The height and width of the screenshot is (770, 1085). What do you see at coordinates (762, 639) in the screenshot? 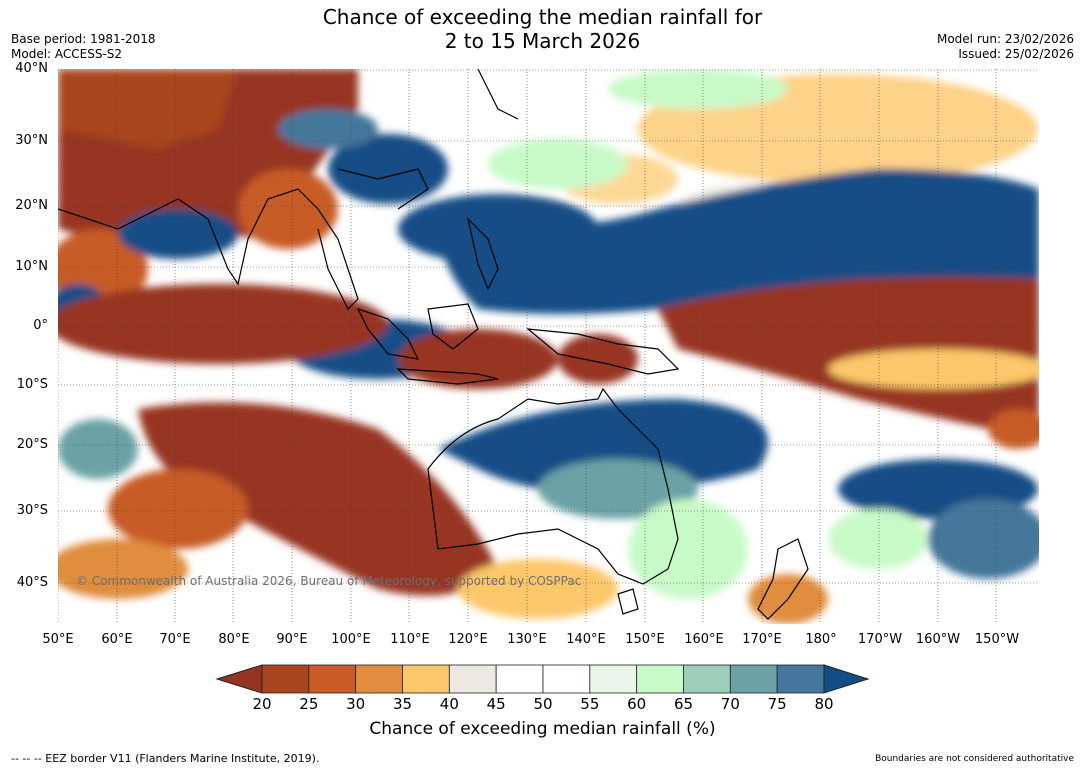
I see `lon-label-170e: 170°E` at bounding box center [762, 639].